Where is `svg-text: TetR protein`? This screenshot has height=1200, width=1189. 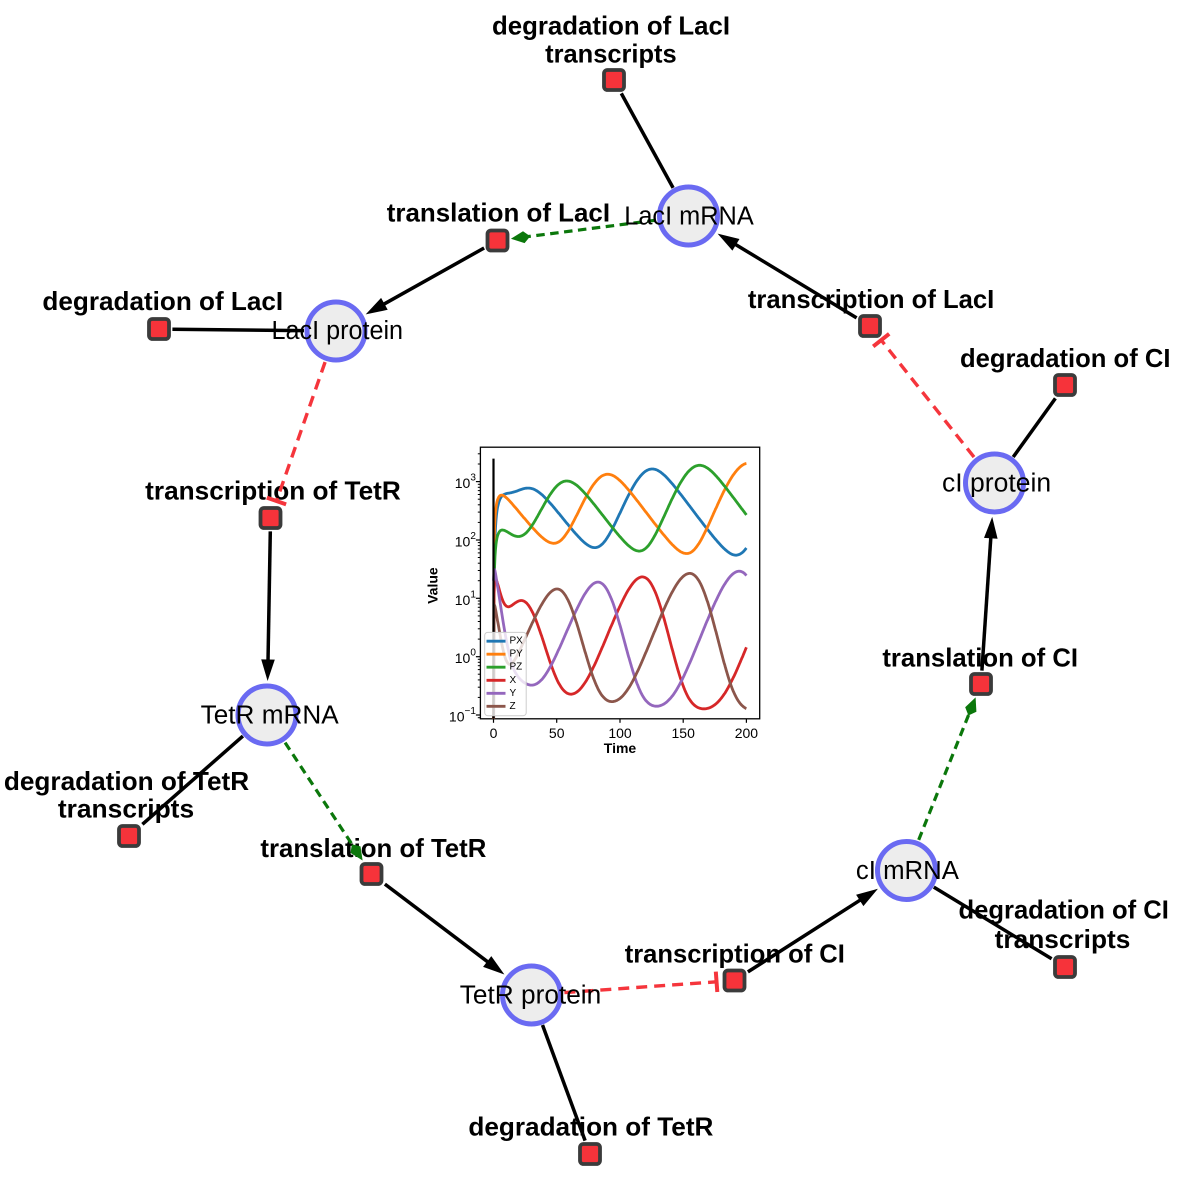
svg-text: TetR protein is located at coordinates (531, 996).